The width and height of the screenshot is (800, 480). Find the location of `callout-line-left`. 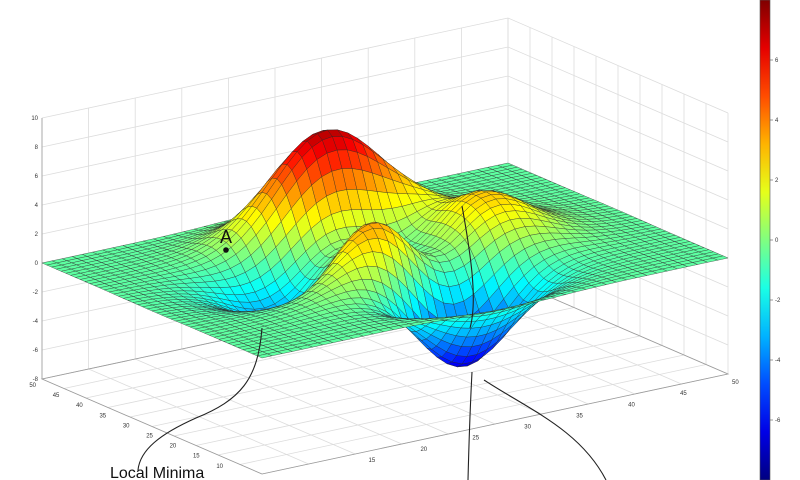

callout-line-left is located at coordinates (200, 399).